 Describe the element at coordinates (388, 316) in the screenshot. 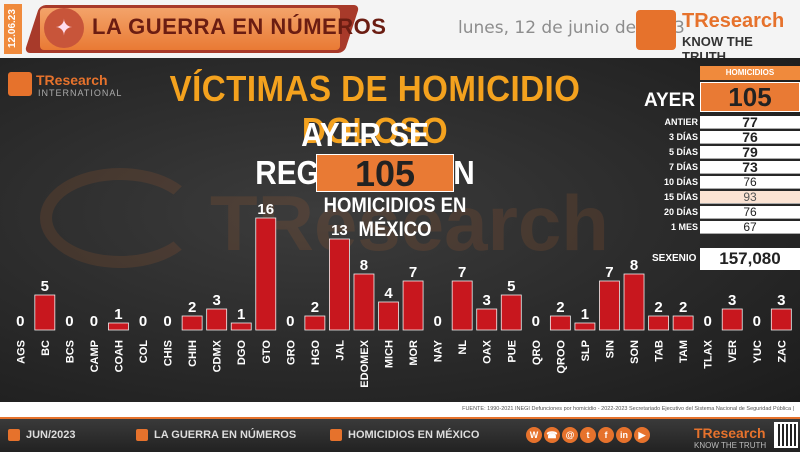

I see `bar-mich` at that location.